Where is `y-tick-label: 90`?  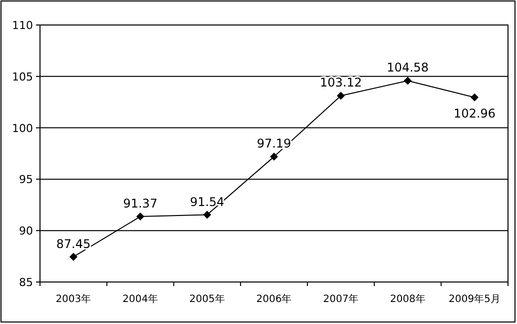 y-tick-label: 90 is located at coordinates (26, 231).